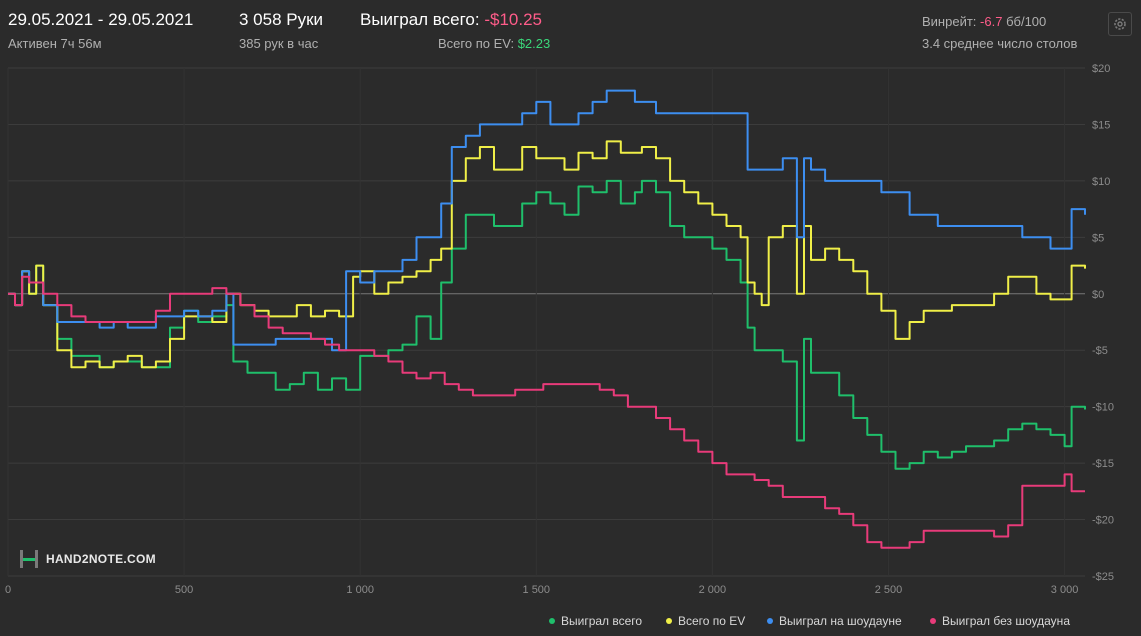  Describe the element at coordinates (602, 621) in the screenshot. I see `legend-label: Выиграл всего` at that location.